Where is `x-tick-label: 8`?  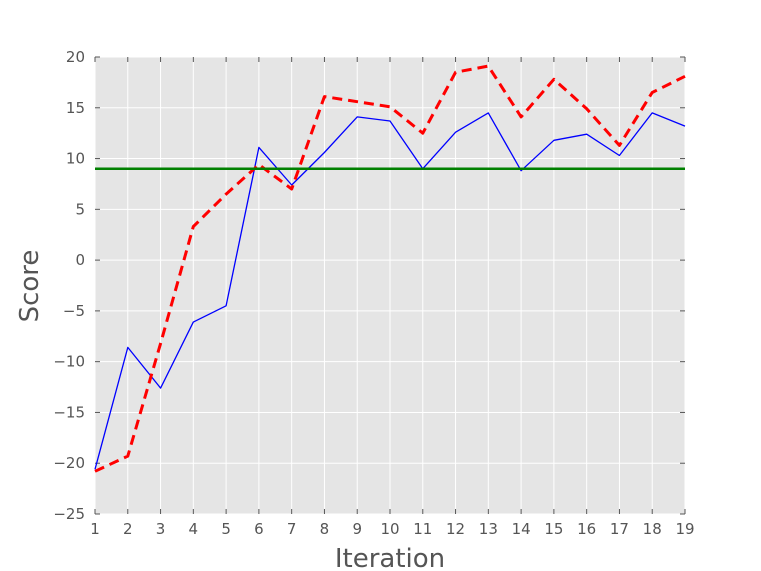
x-tick-label: 8 is located at coordinates (325, 529).